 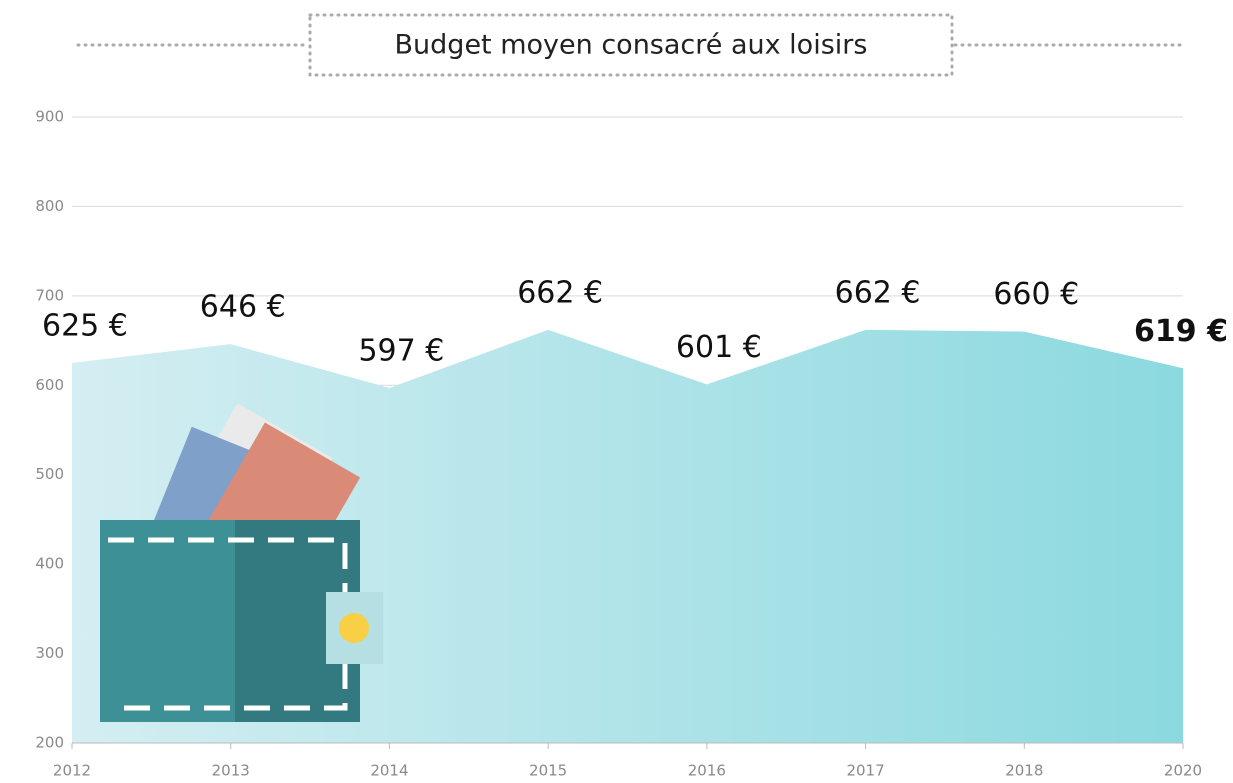 I want to click on y-tick-label: 900, so click(x=49, y=117).